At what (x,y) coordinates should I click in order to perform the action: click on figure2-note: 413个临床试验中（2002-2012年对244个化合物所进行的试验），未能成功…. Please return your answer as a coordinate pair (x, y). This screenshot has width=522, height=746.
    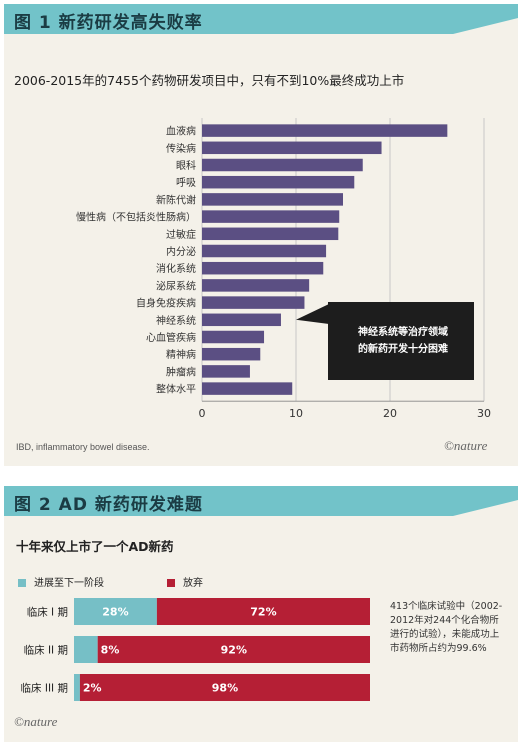
    Looking at the image, I should click on (446, 627).